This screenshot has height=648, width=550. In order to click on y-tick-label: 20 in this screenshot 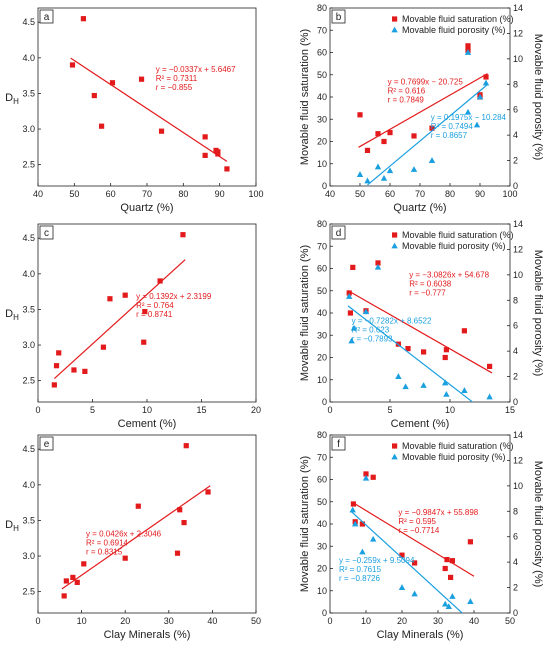, I will do `click(322, 142)`.